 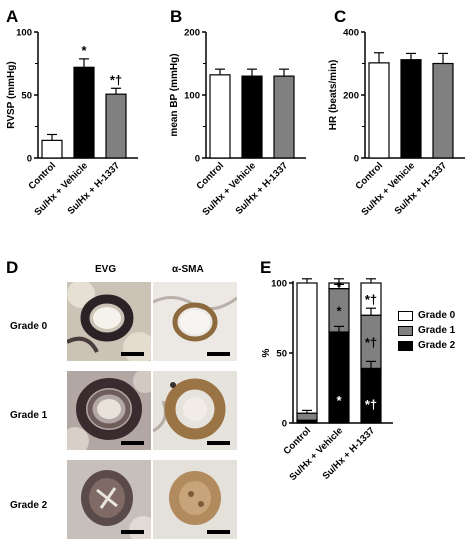 I want to click on panel-label-e: E, so click(x=266, y=267).